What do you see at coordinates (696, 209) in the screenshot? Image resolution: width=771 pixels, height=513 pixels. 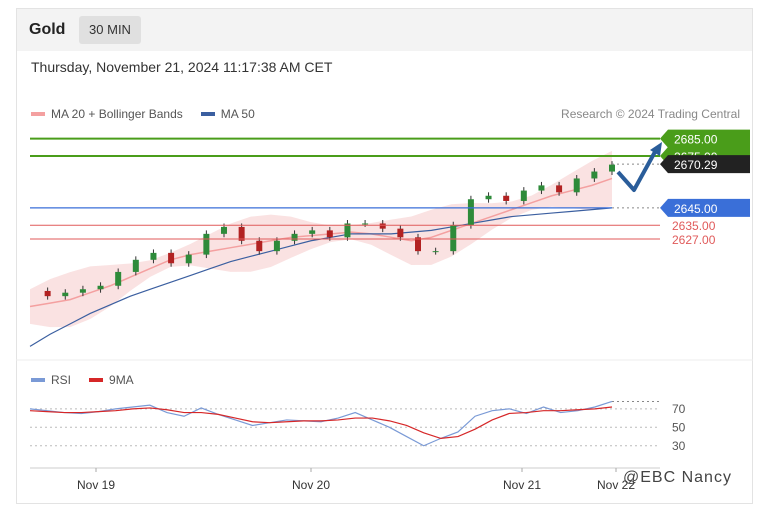 I see `level-label-pivot: 2645.00` at bounding box center [696, 209].